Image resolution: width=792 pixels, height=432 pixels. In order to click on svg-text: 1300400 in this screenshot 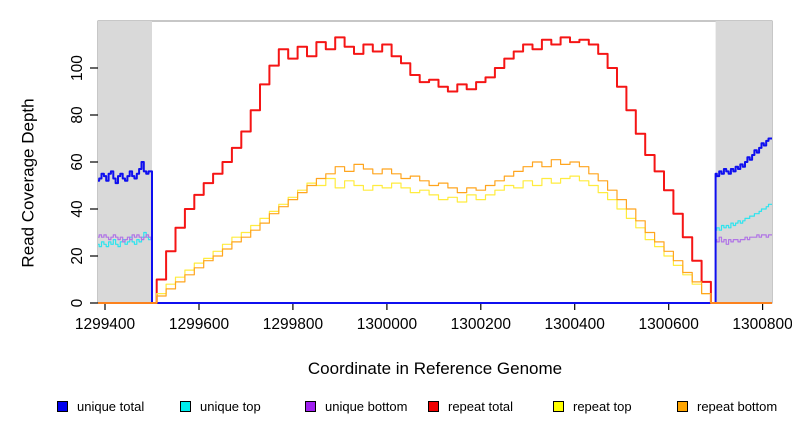, I will do `click(575, 324)`.